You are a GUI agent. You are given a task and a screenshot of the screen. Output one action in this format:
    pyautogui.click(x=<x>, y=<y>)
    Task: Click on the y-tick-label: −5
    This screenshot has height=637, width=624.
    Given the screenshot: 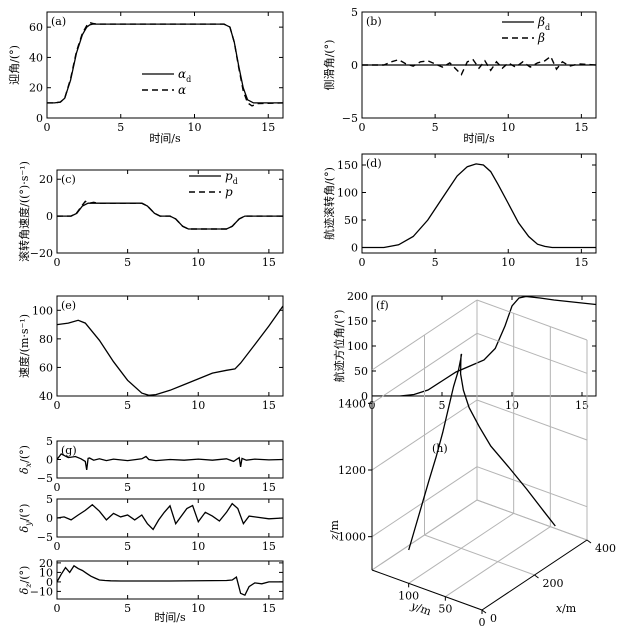 What is the action you would take?
    pyautogui.click(x=350, y=118)
    